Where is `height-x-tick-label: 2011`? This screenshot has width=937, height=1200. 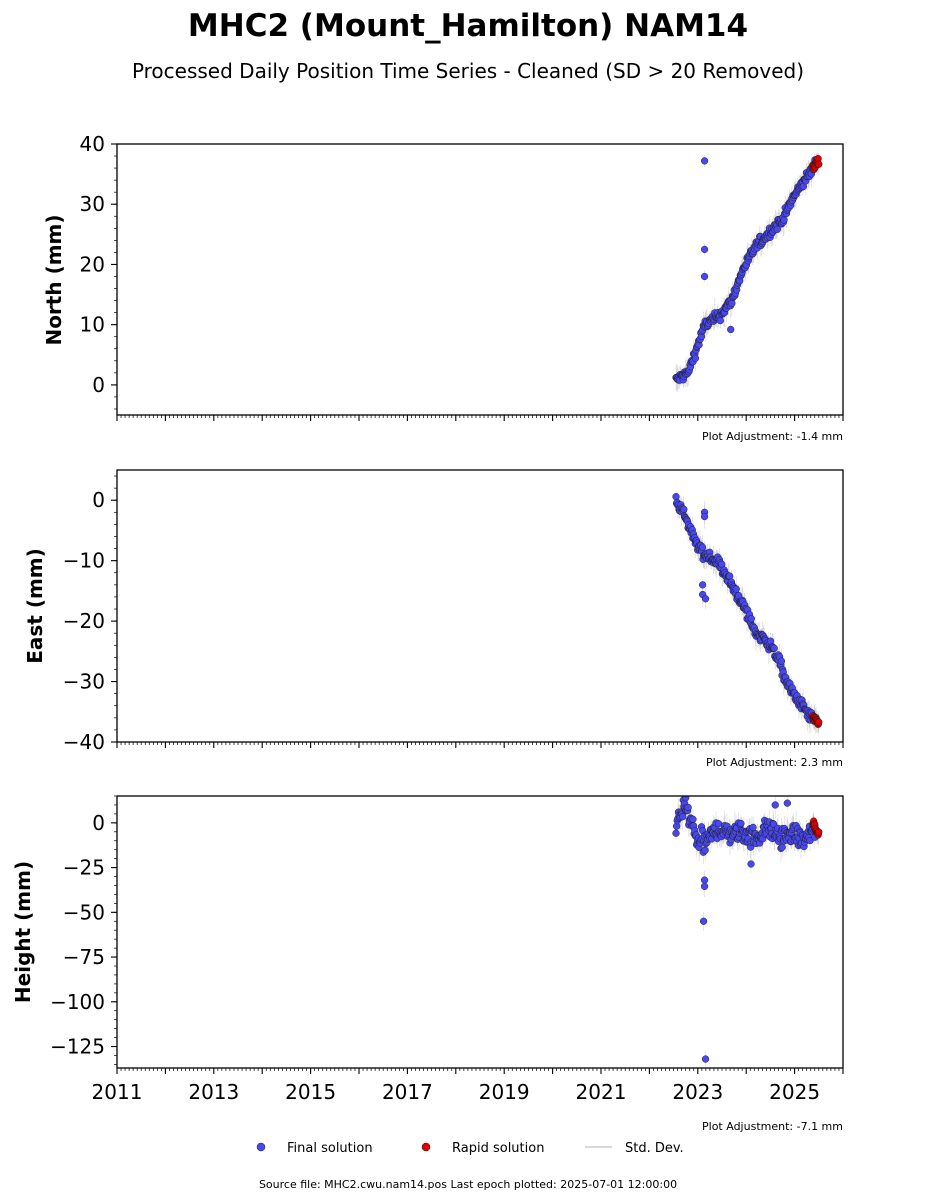
height-x-tick-label: 2011 is located at coordinates (117, 1092).